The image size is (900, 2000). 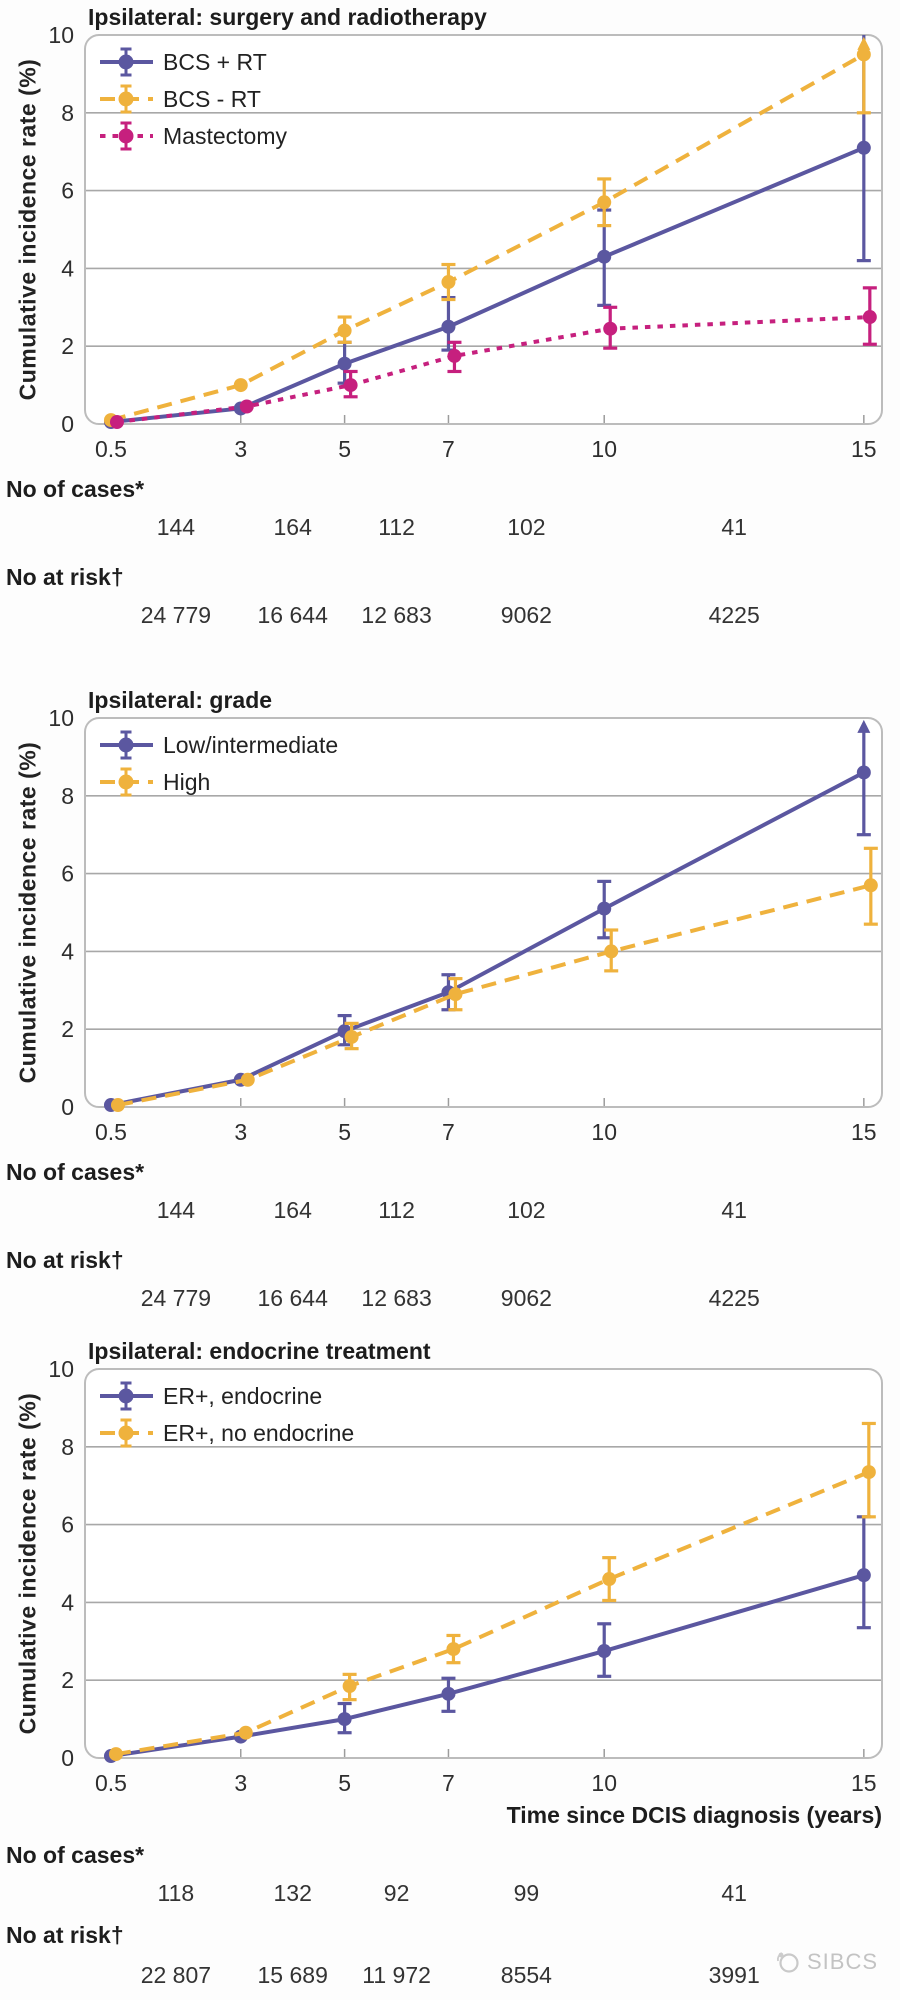 I want to click on series-high, so click(x=494, y=979).